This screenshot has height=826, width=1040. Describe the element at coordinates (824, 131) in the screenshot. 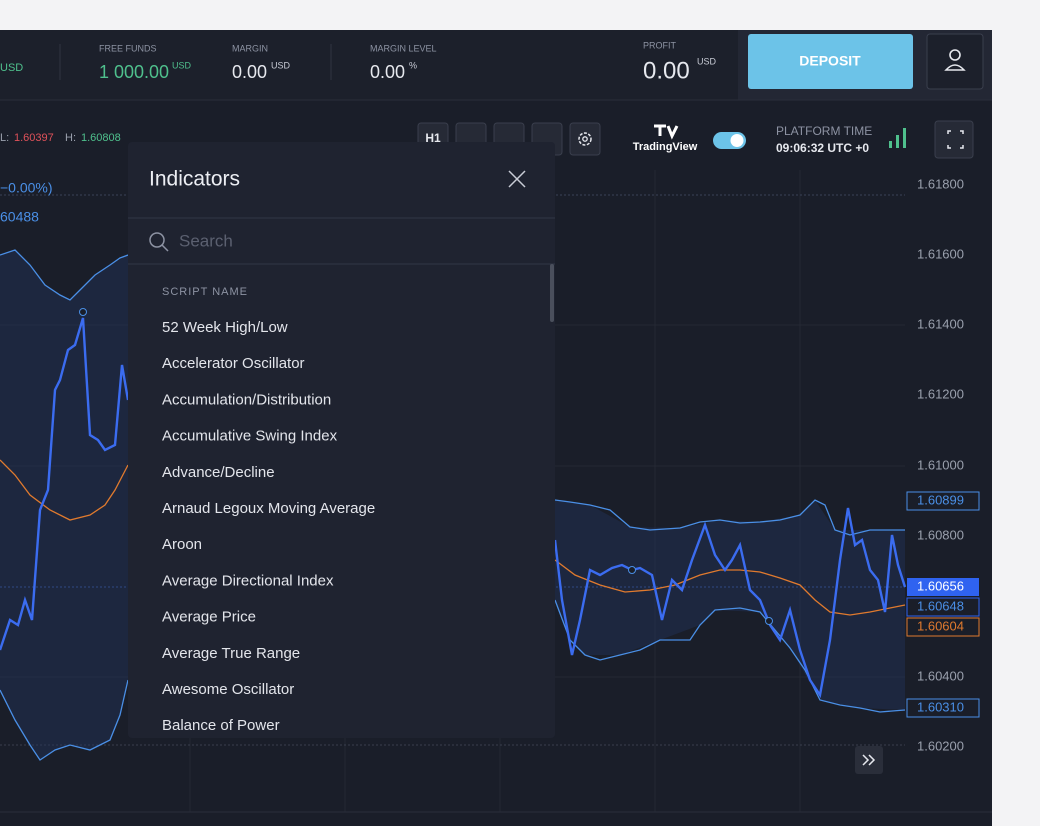

I see `platform-time-label: PLATFORM TIME` at that location.